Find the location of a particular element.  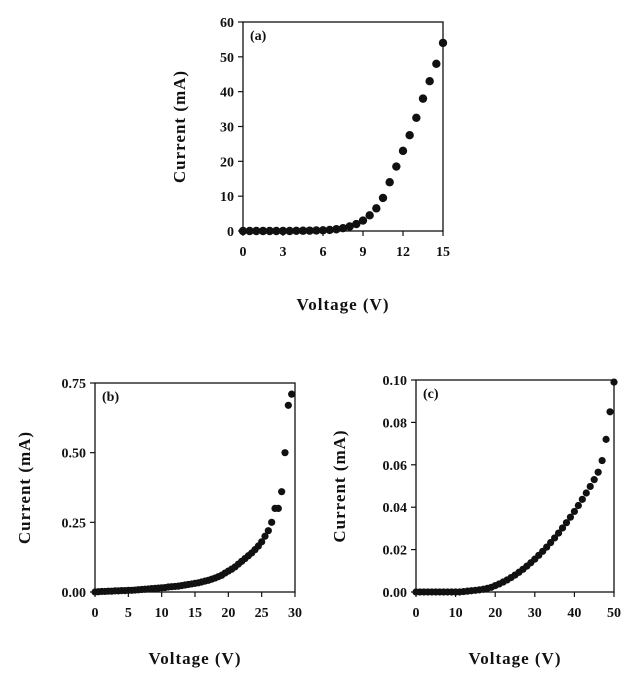

y-tick-label: 50 is located at coordinates (227, 58).